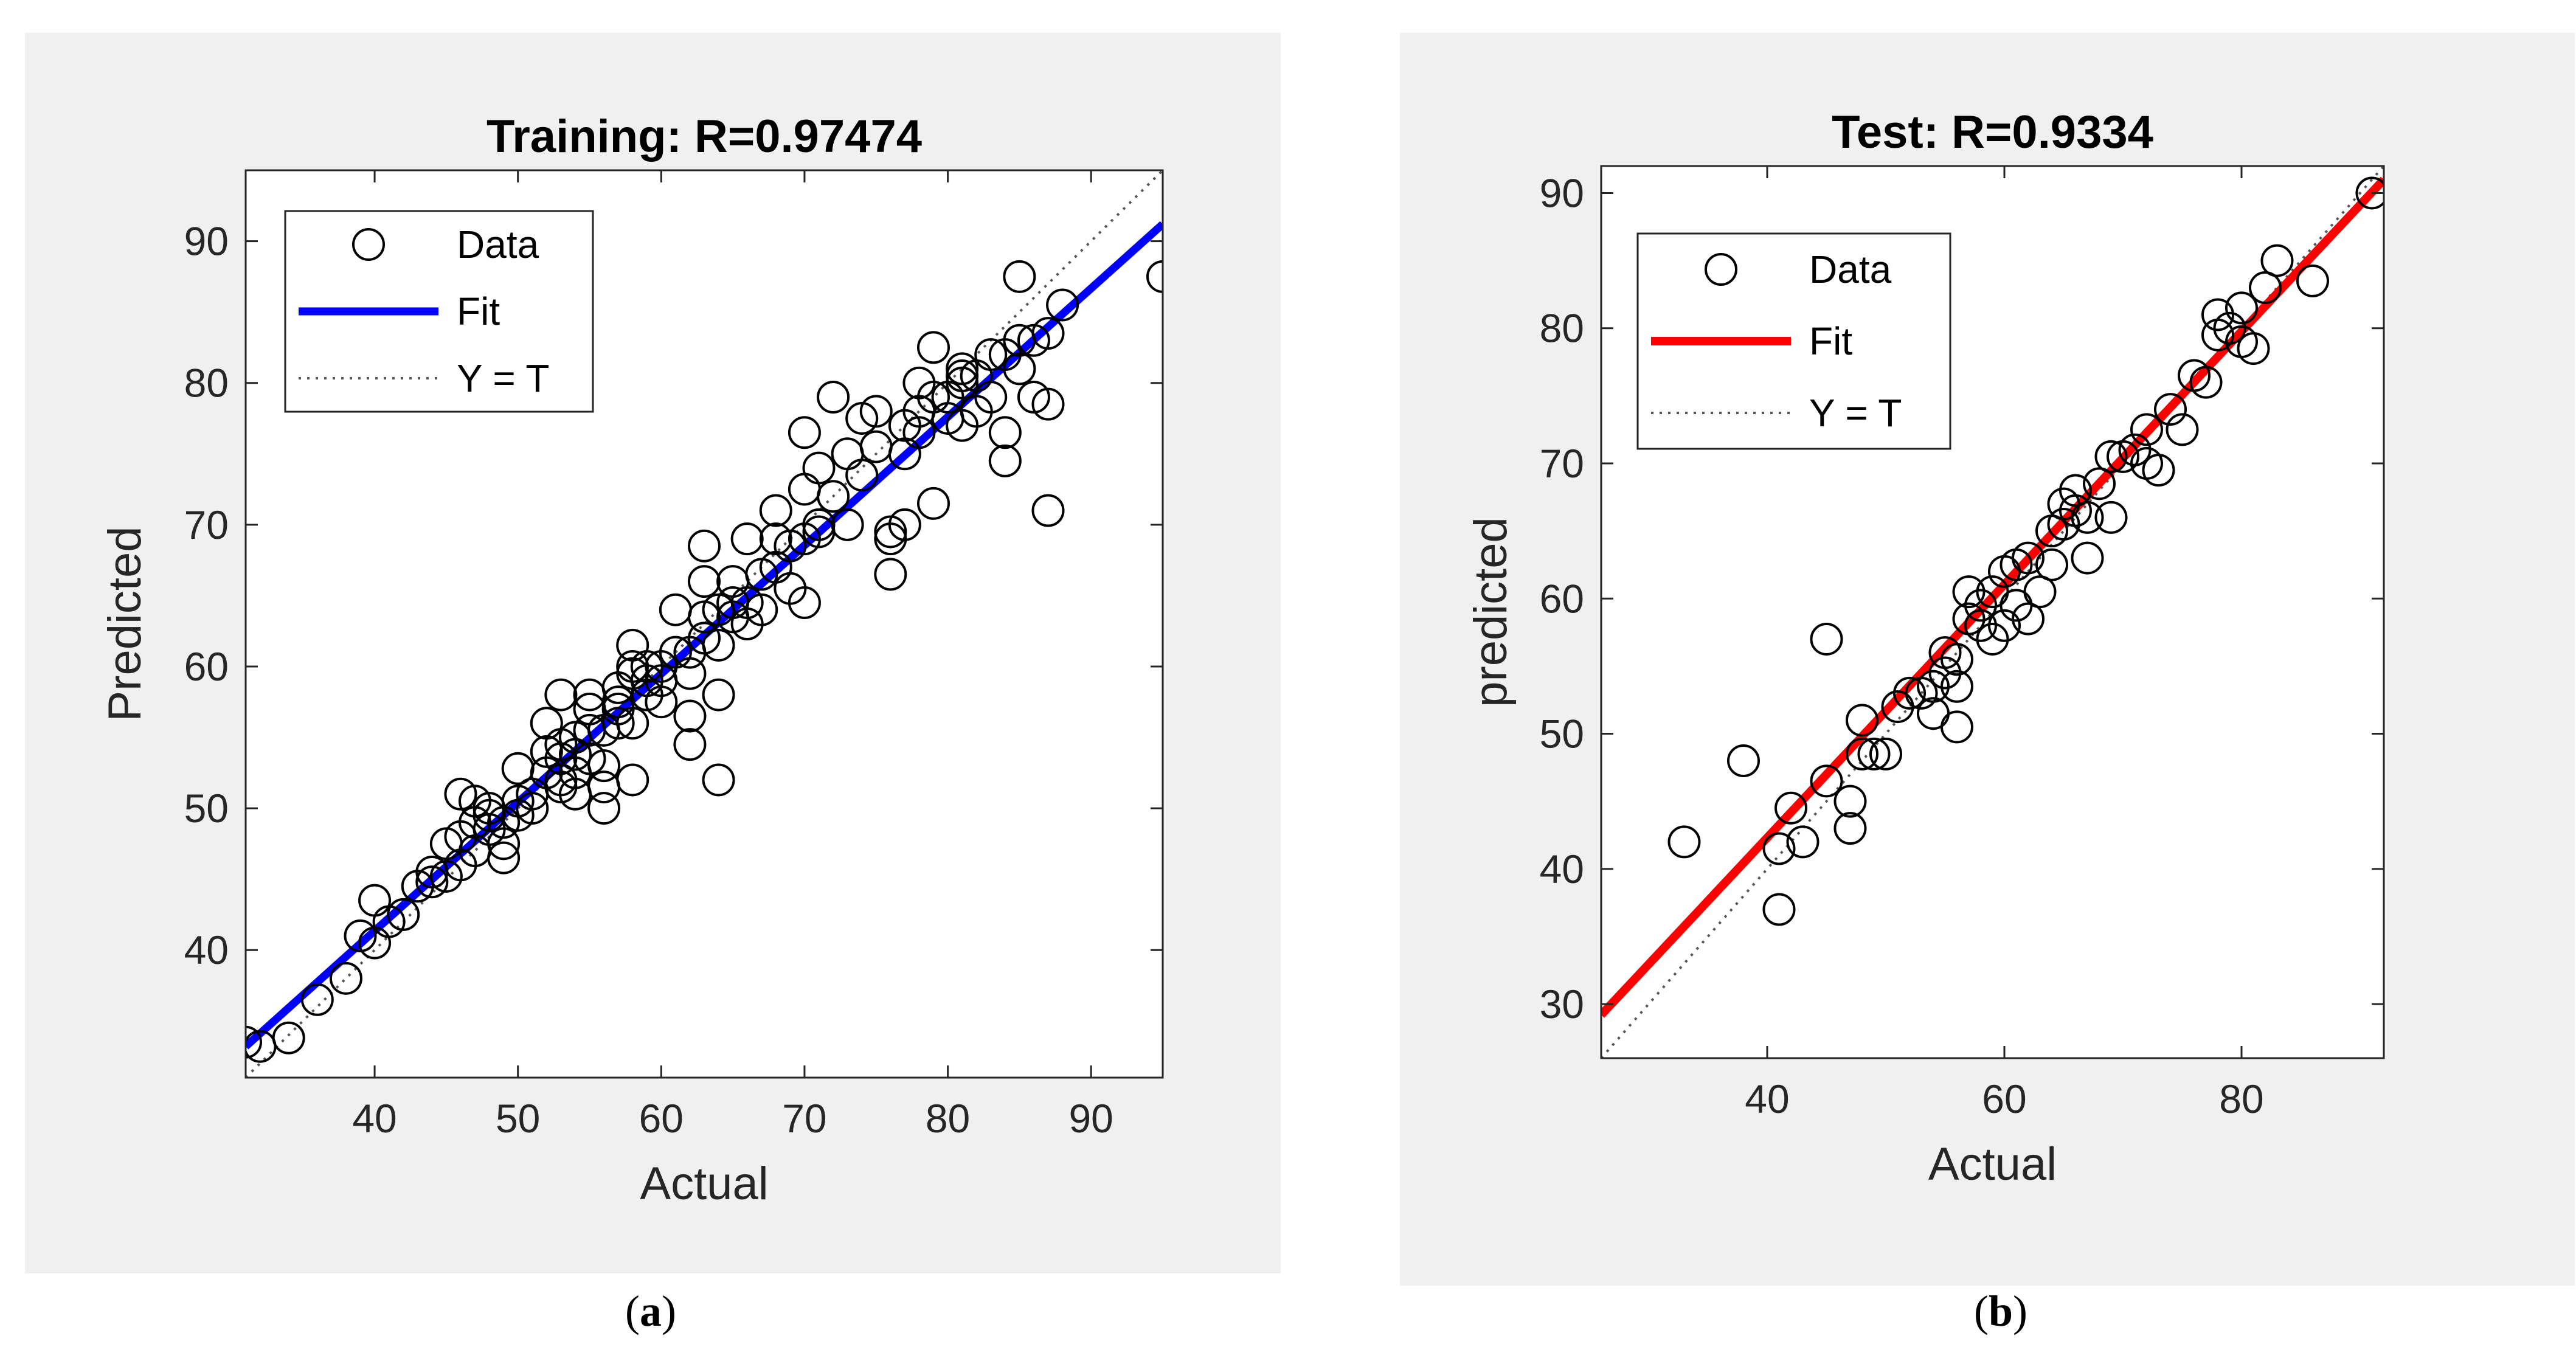 The width and height of the screenshot is (2576, 1361). What do you see at coordinates (1491, 612) in the screenshot?
I see `y-axis-label: predicted` at bounding box center [1491, 612].